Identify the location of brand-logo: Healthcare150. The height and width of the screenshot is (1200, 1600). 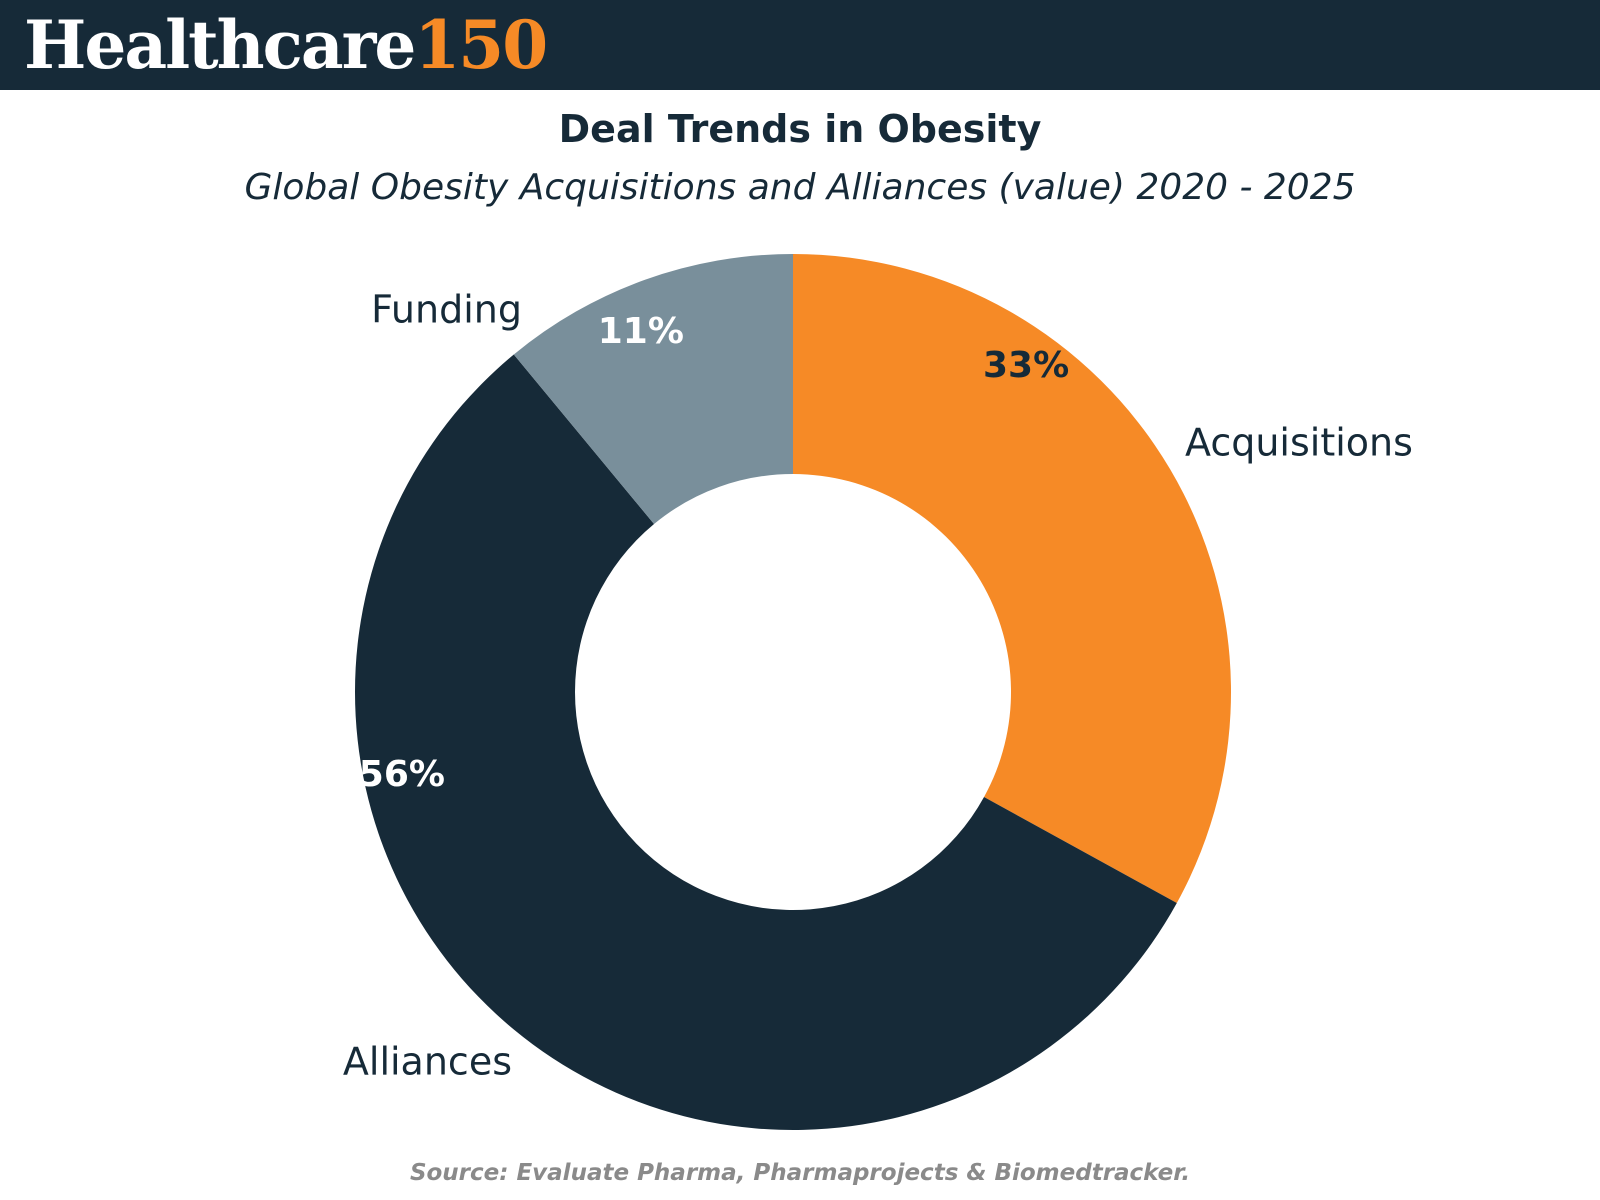
(286, 45).